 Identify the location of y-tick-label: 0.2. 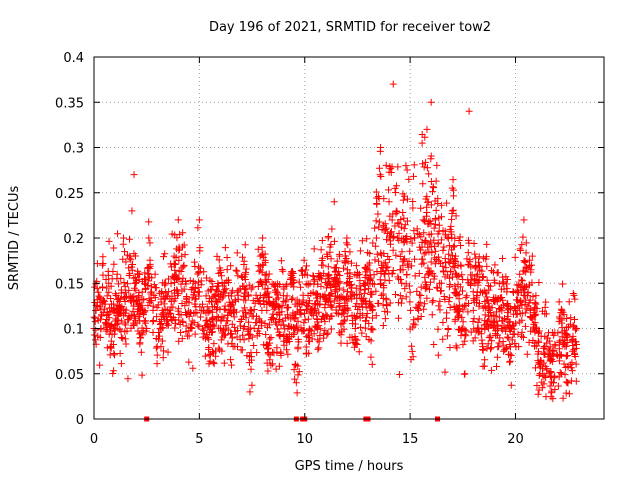
(73, 239).